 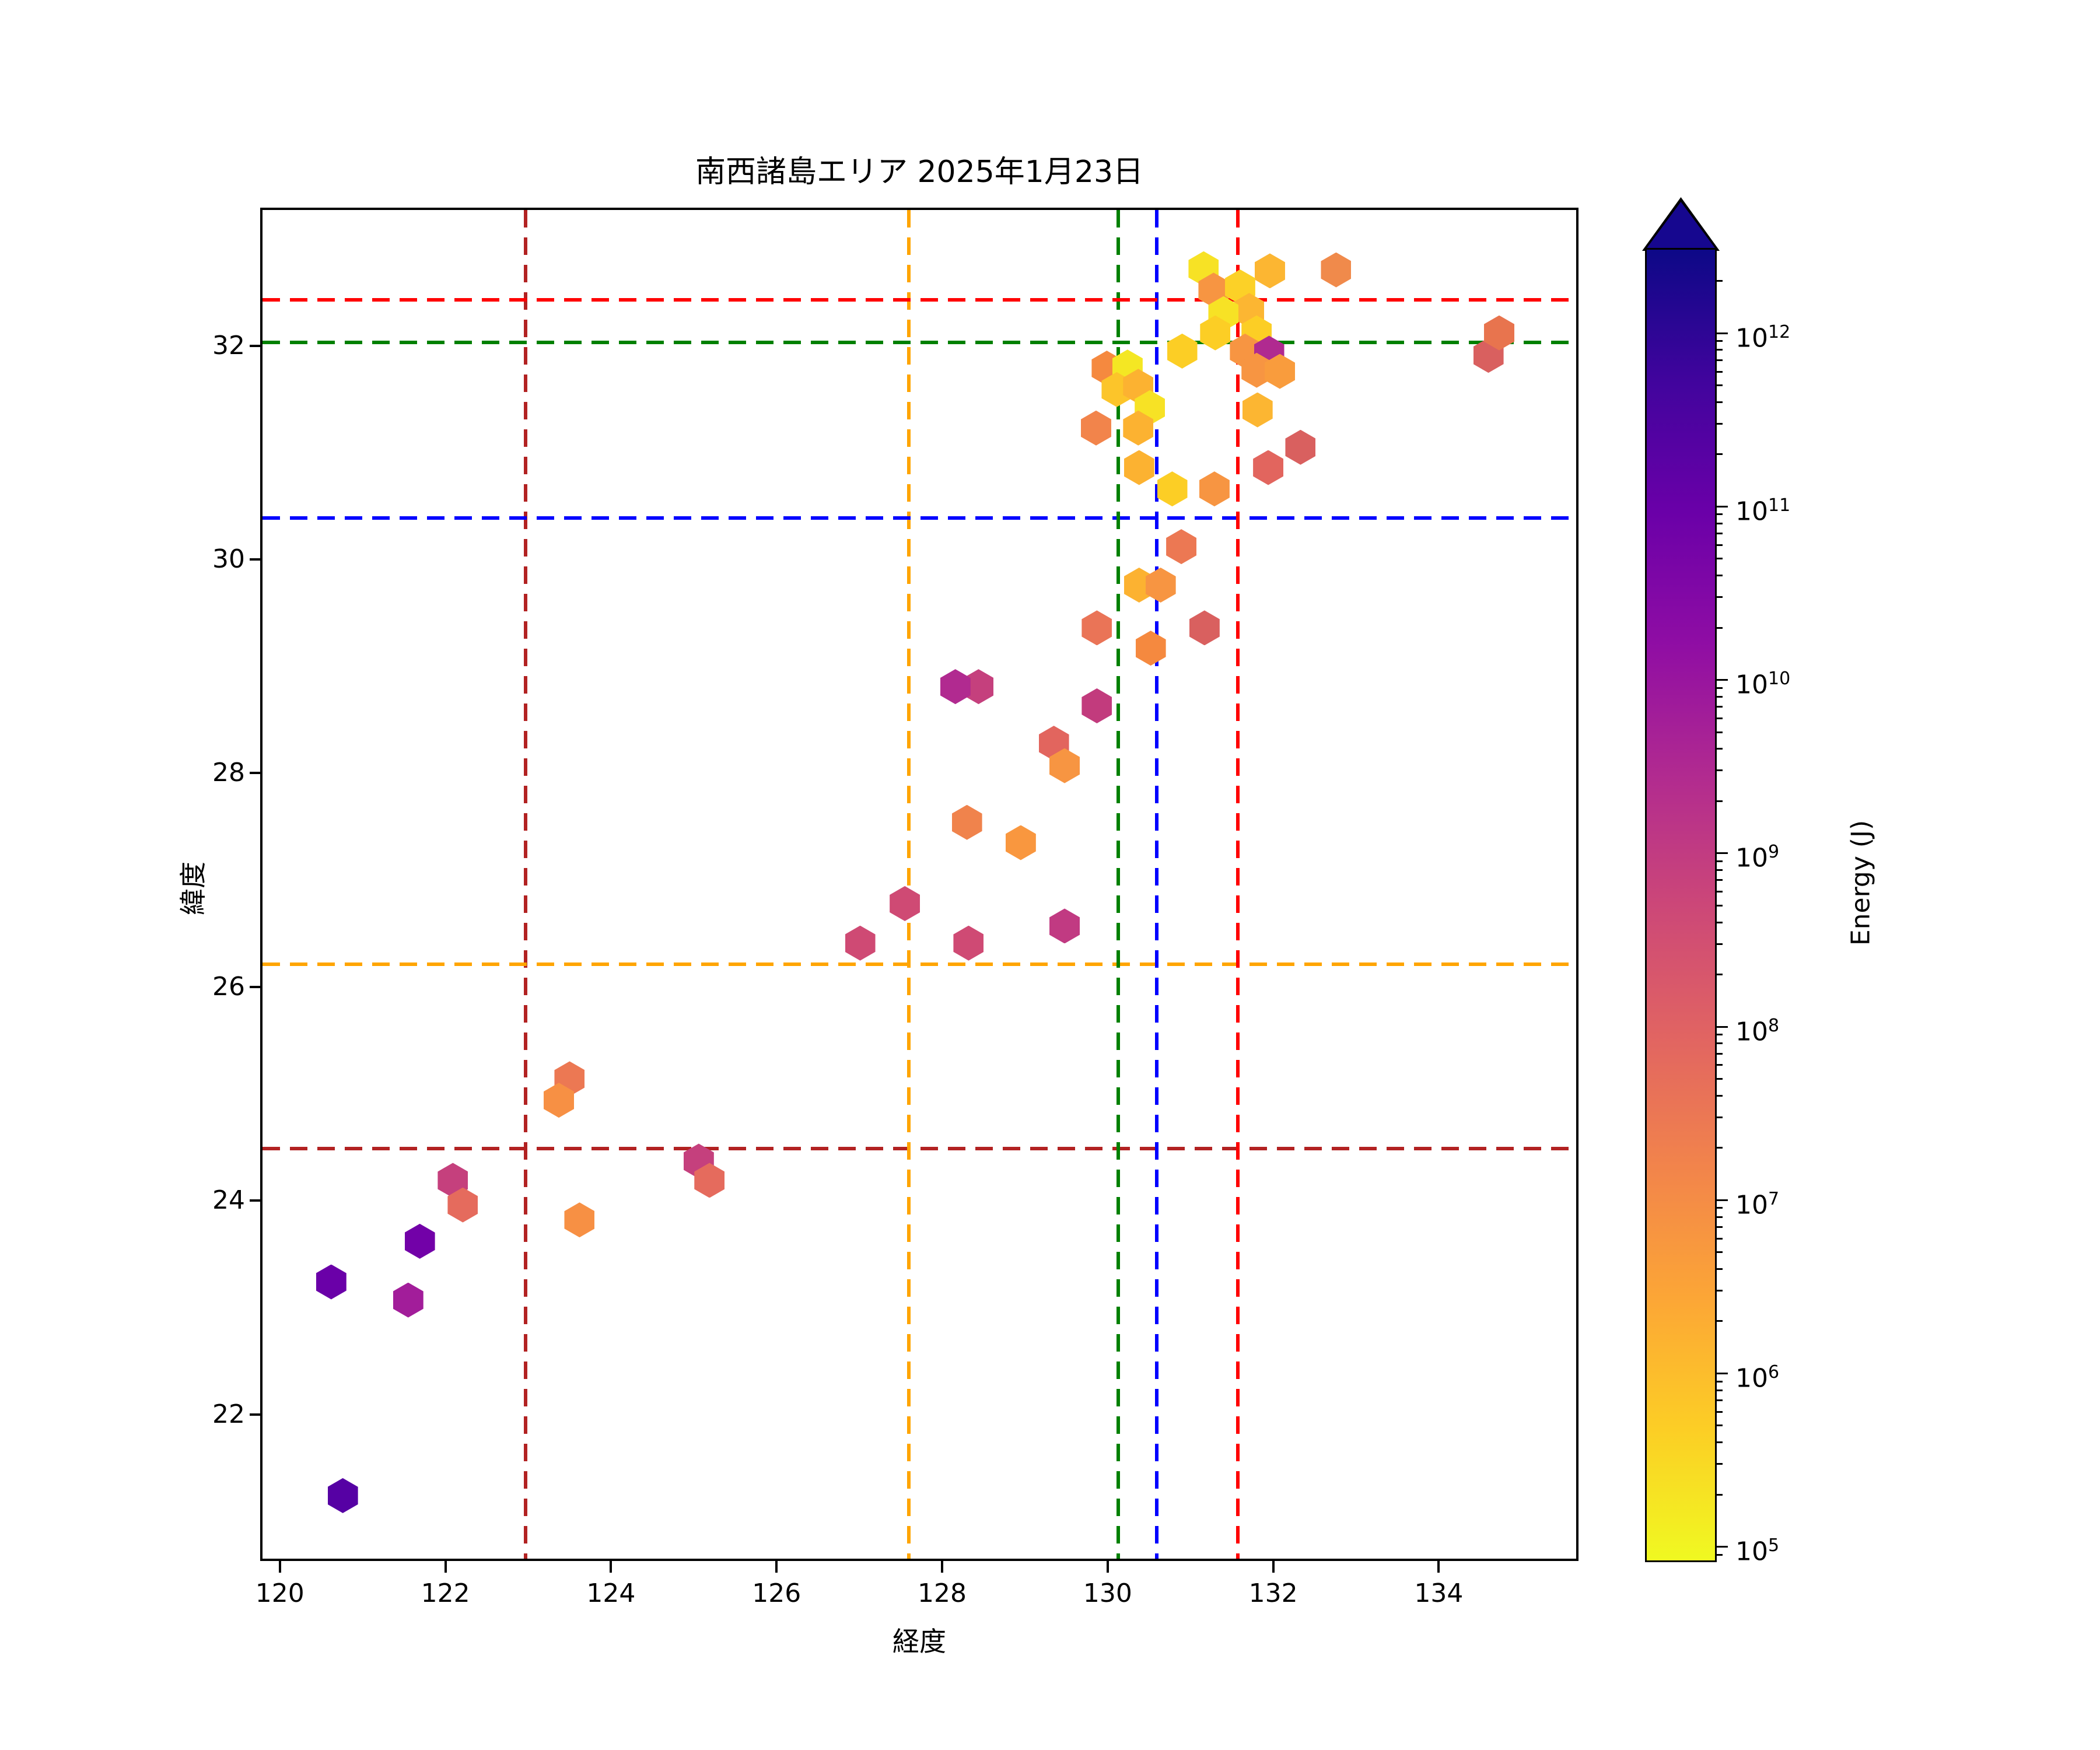 What do you see at coordinates (193, 888) in the screenshot?
I see `y-axis-label: 緯度` at bounding box center [193, 888].